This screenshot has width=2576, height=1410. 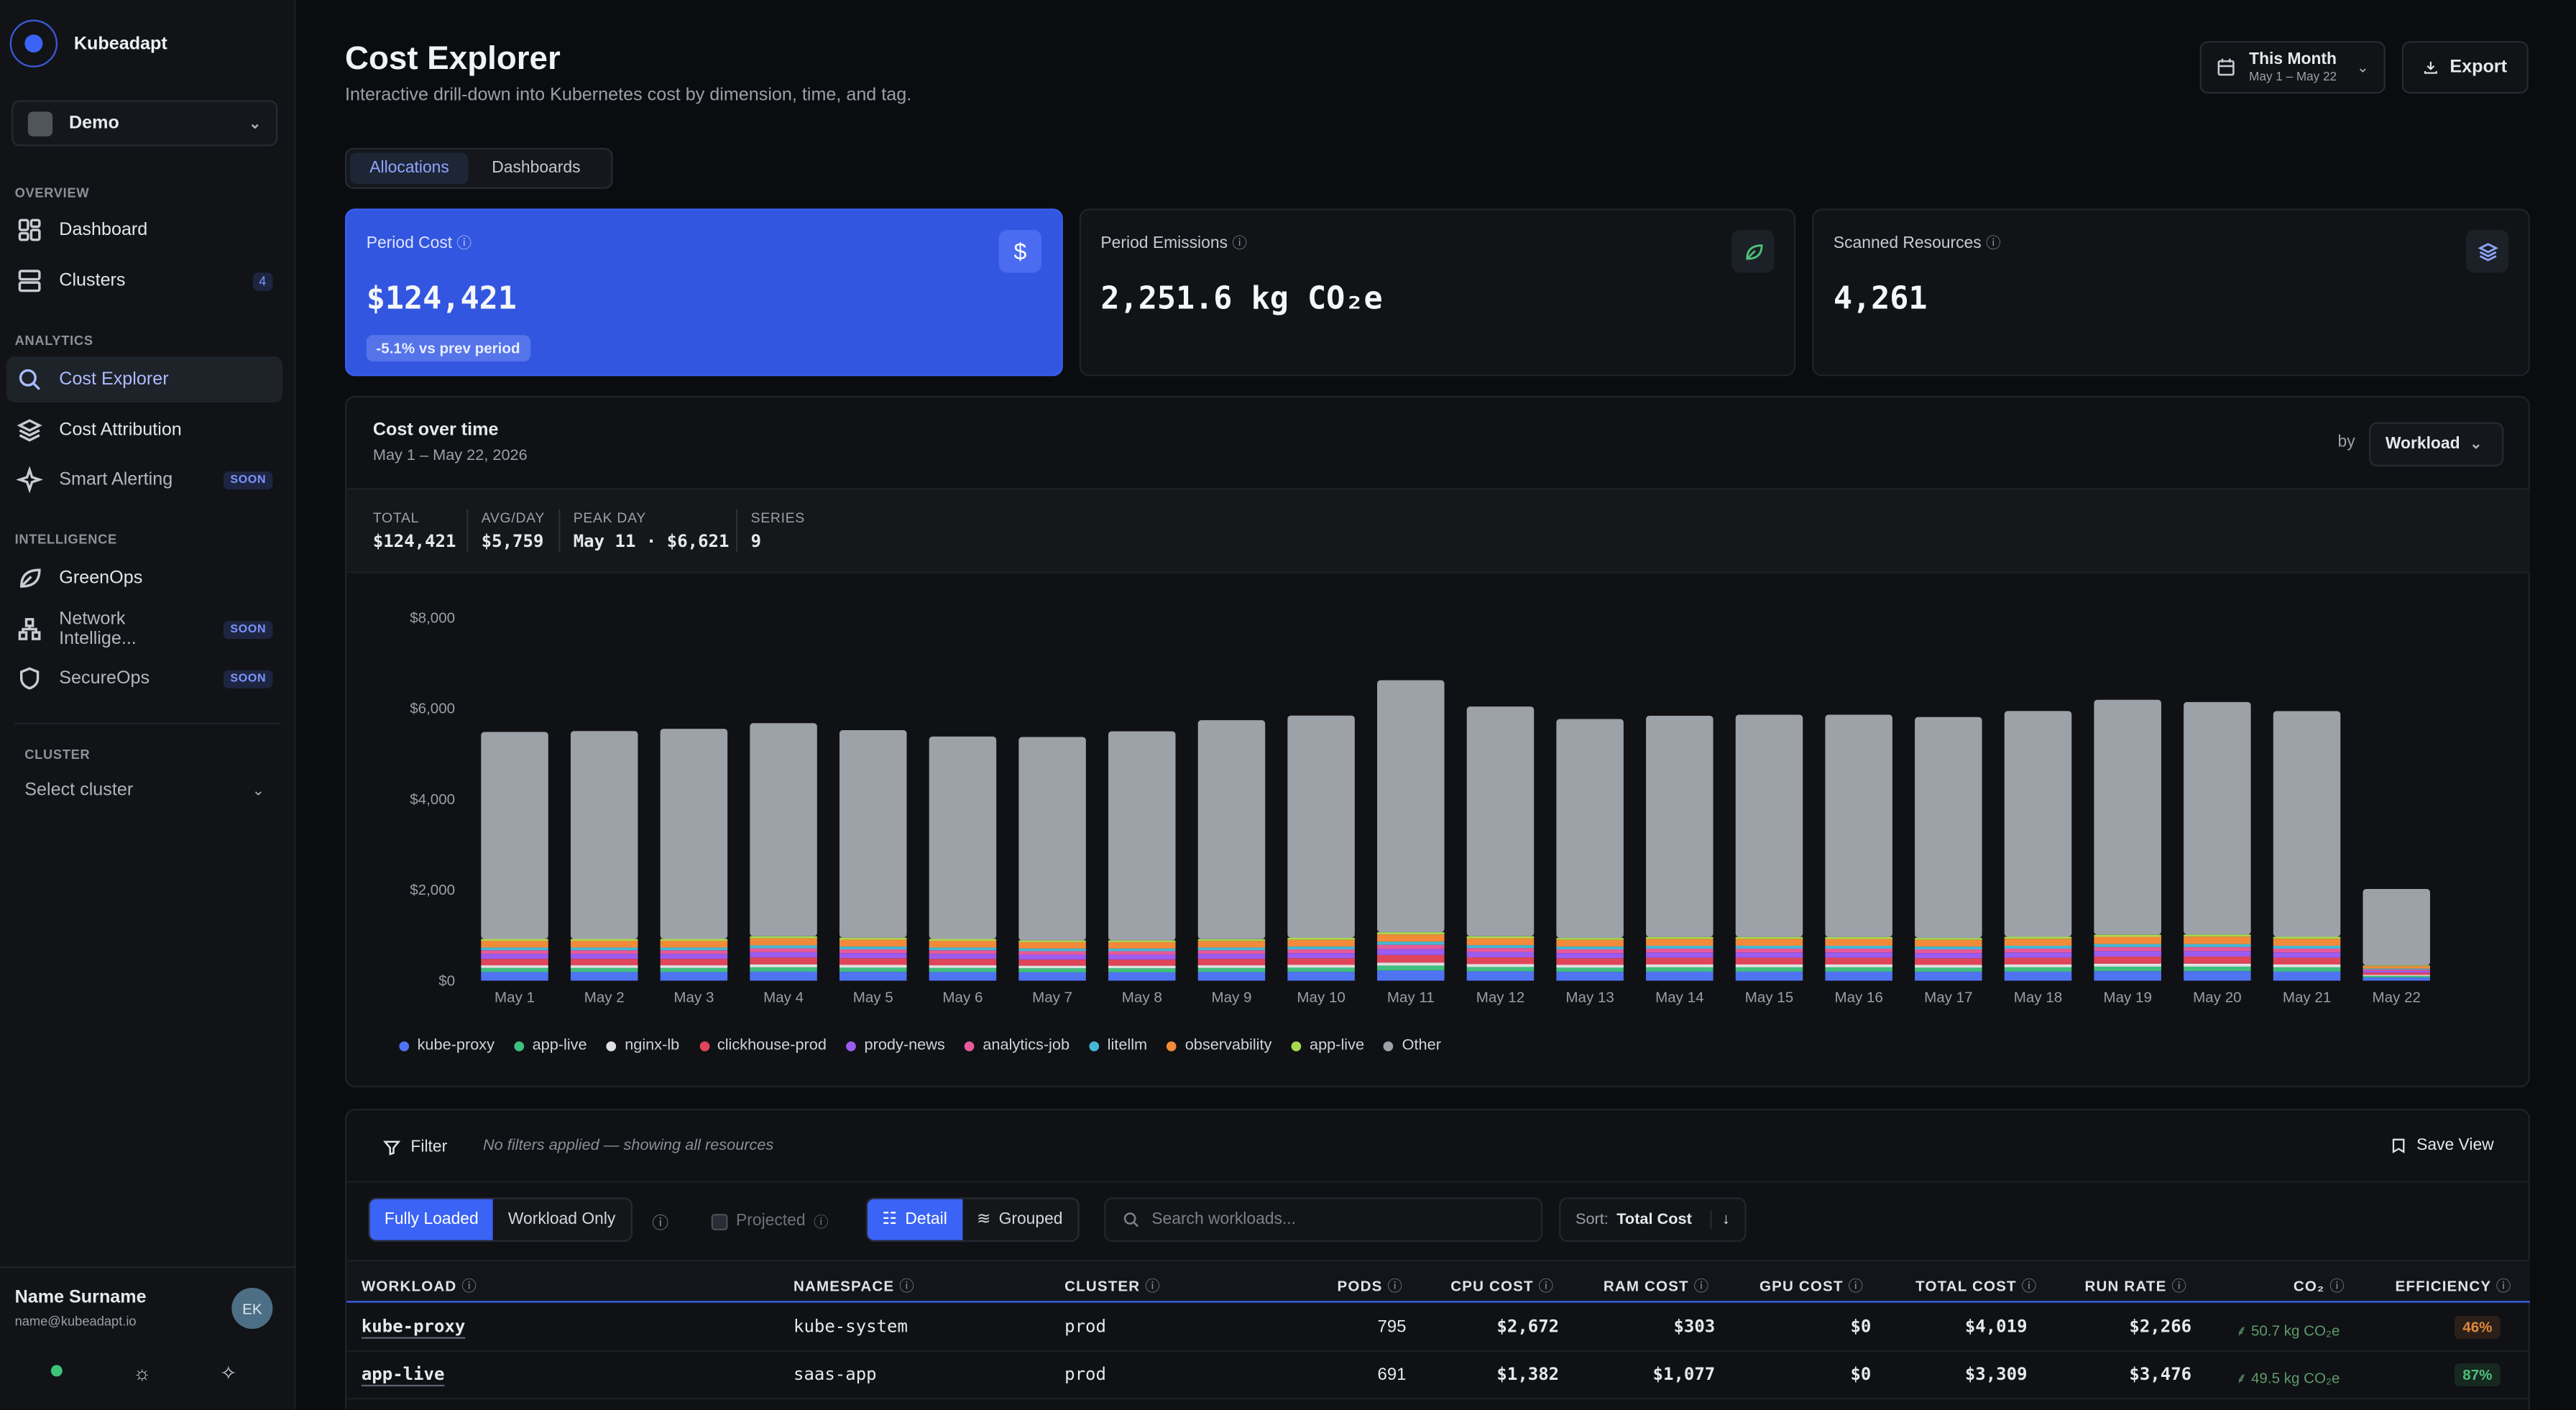 What do you see at coordinates (643, 1045) in the screenshot?
I see `legend-item: nginx-lb` at bounding box center [643, 1045].